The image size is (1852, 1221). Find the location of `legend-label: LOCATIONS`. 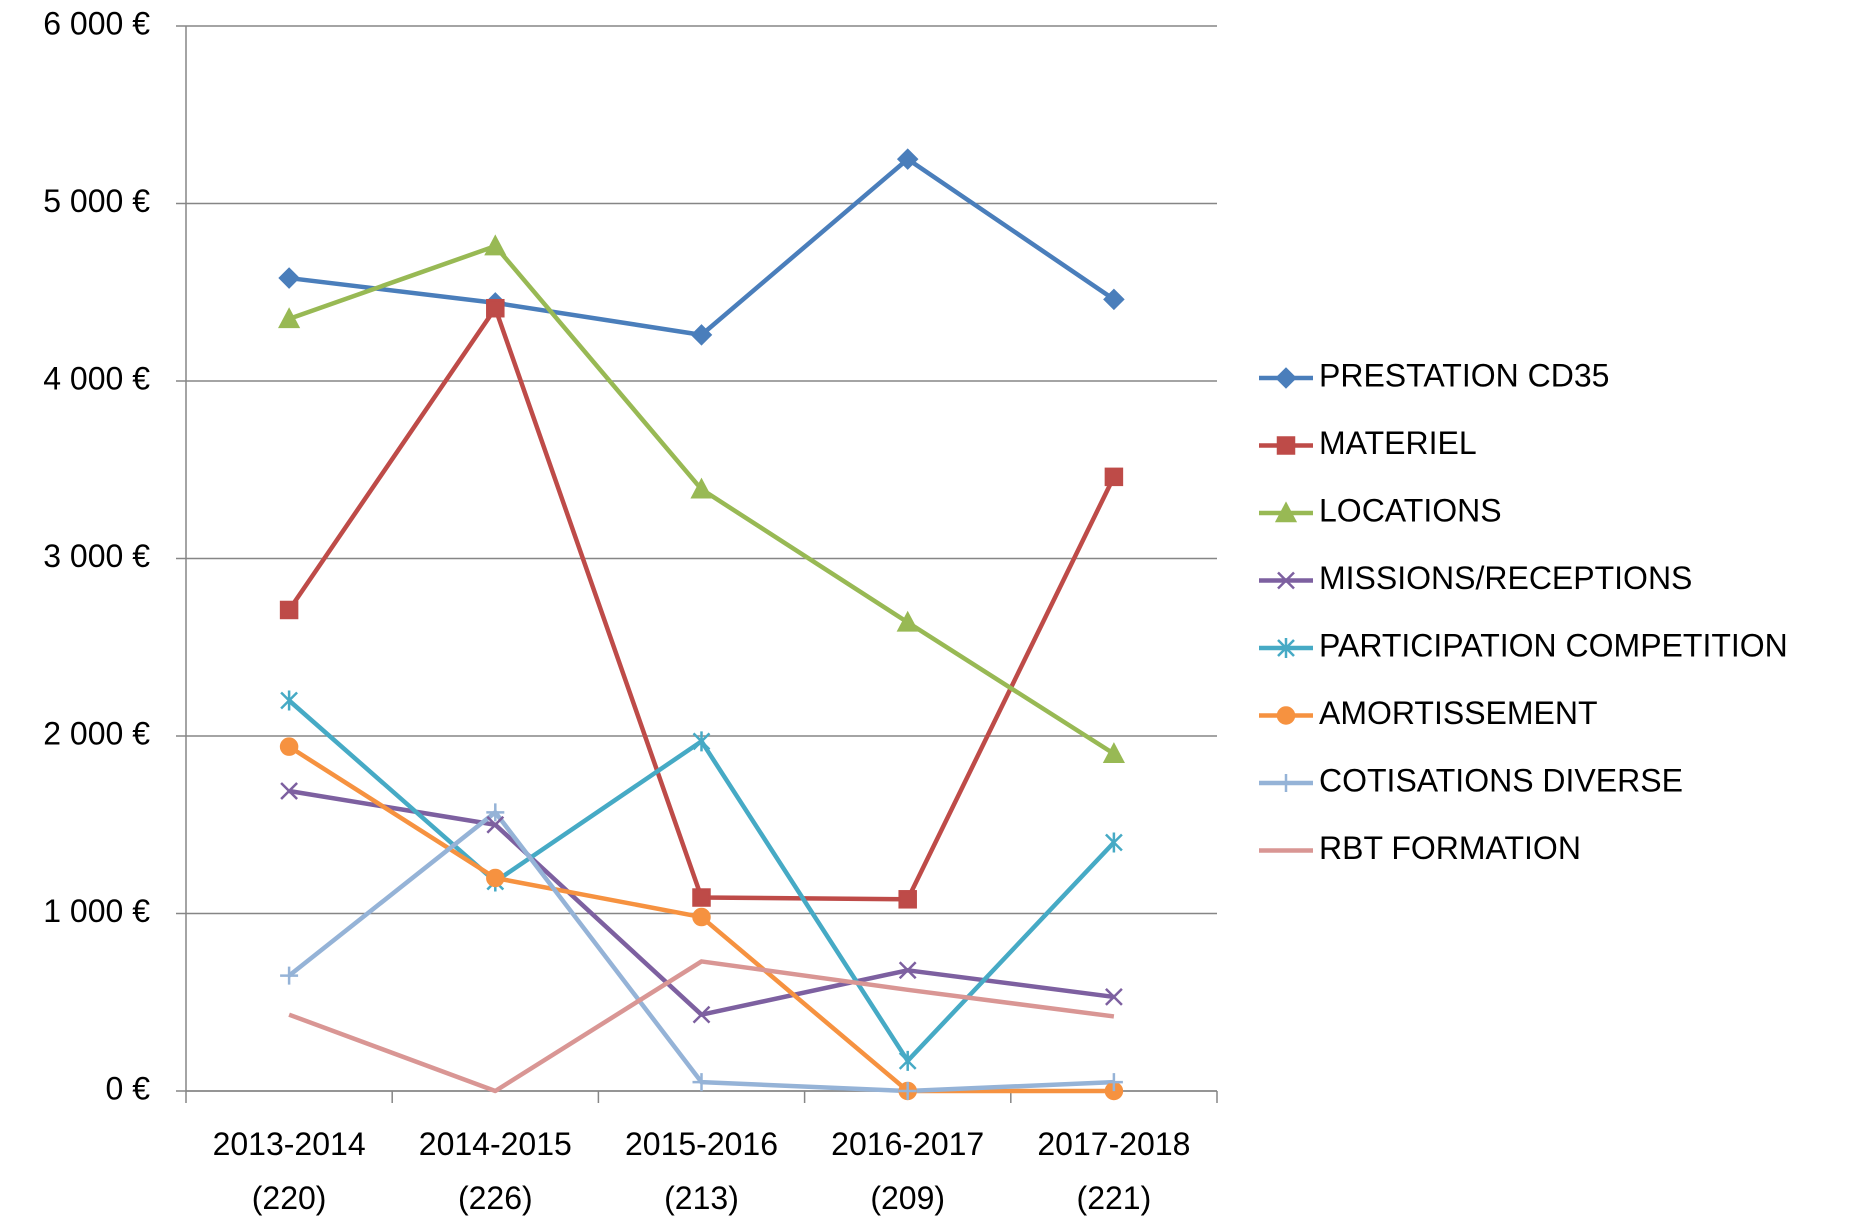

legend-label: LOCATIONS is located at coordinates (1410, 510).